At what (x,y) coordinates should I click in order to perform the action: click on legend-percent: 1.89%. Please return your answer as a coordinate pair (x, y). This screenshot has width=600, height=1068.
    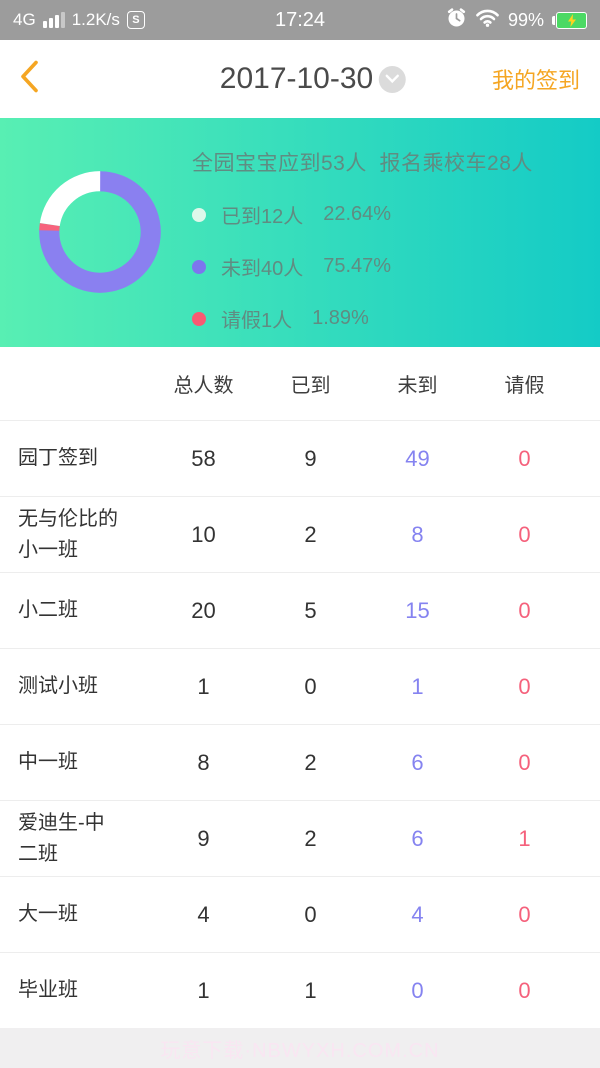
    Looking at the image, I should click on (340, 318).